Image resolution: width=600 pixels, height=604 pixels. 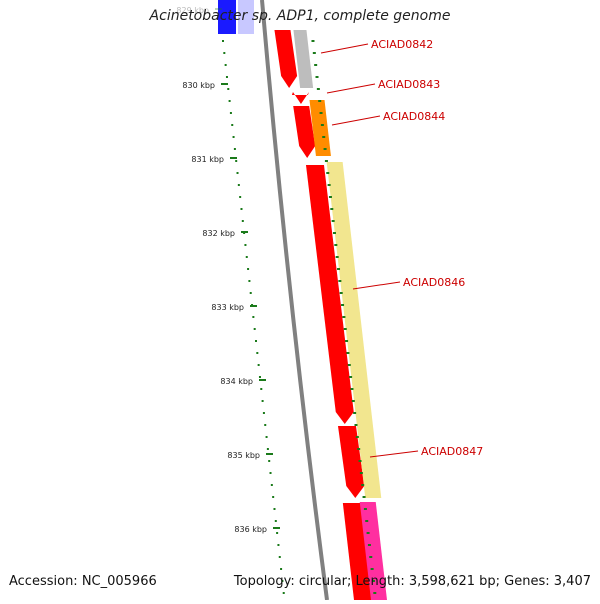 What do you see at coordinates (434, 282) in the screenshot?
I see `gene-label: ACIAD0846` at bounding box center [434, 282].